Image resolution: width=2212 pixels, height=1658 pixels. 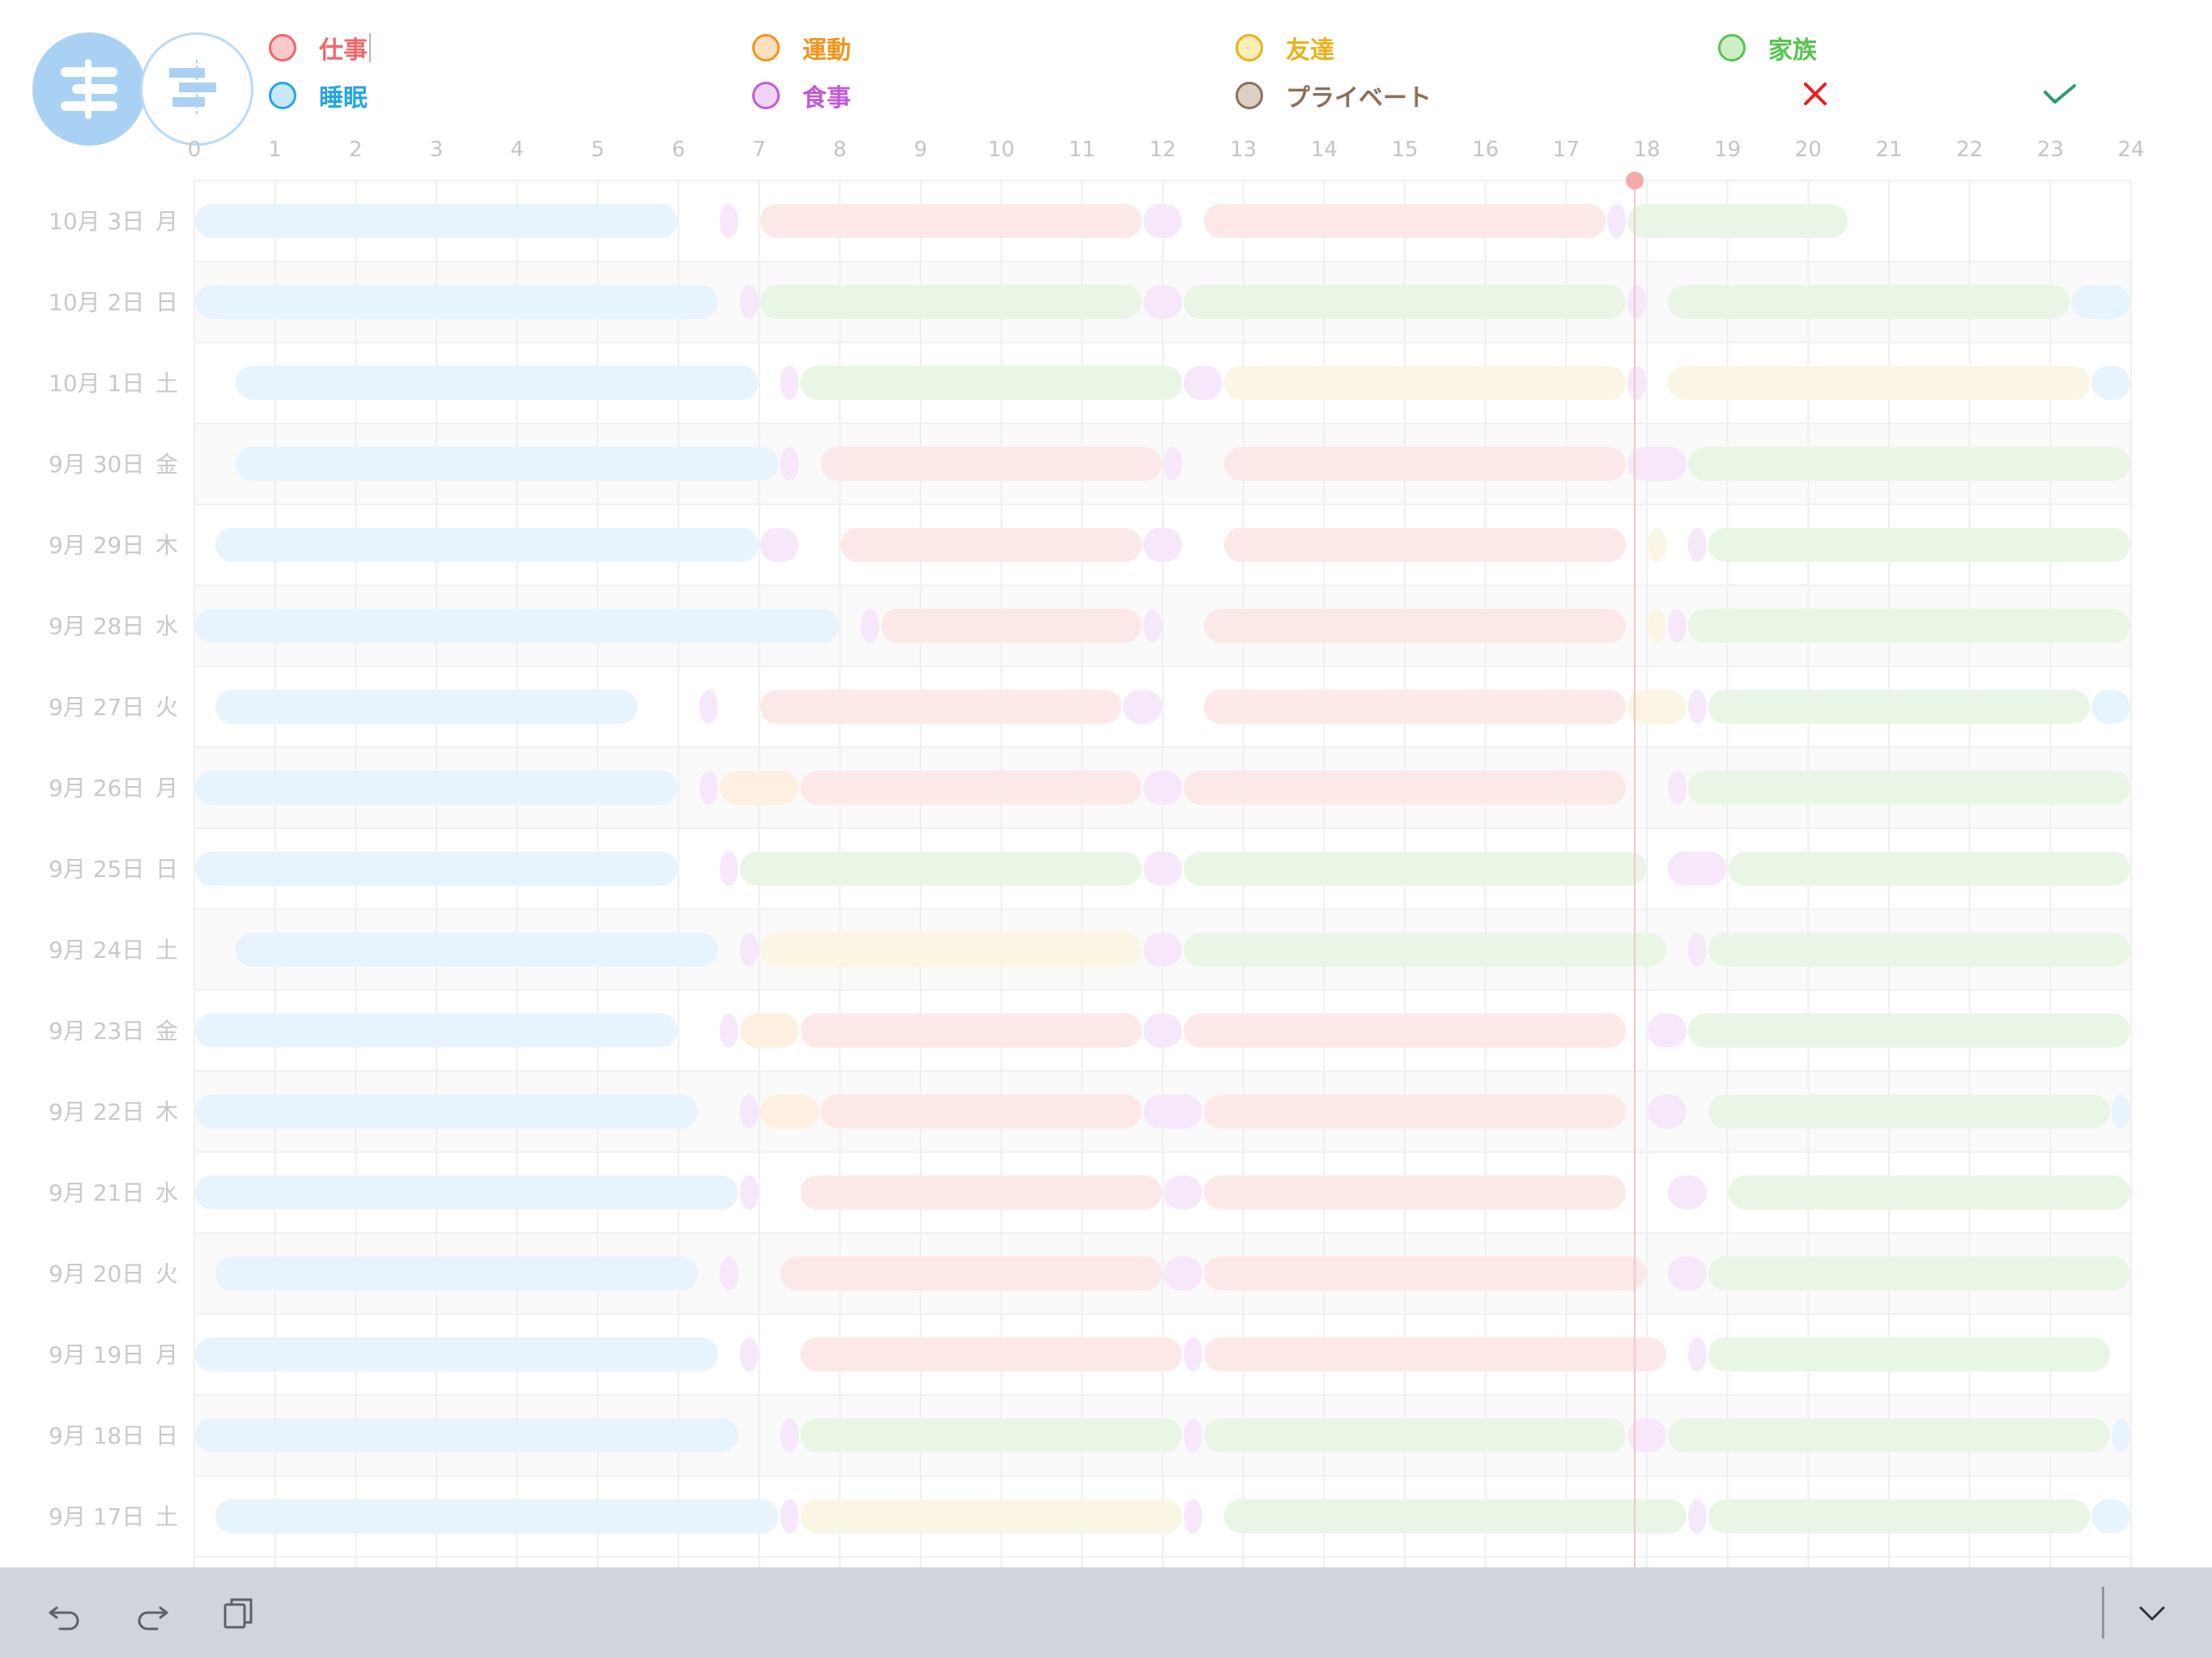 I want to click on list-view-button, so click(x=89, y=89).